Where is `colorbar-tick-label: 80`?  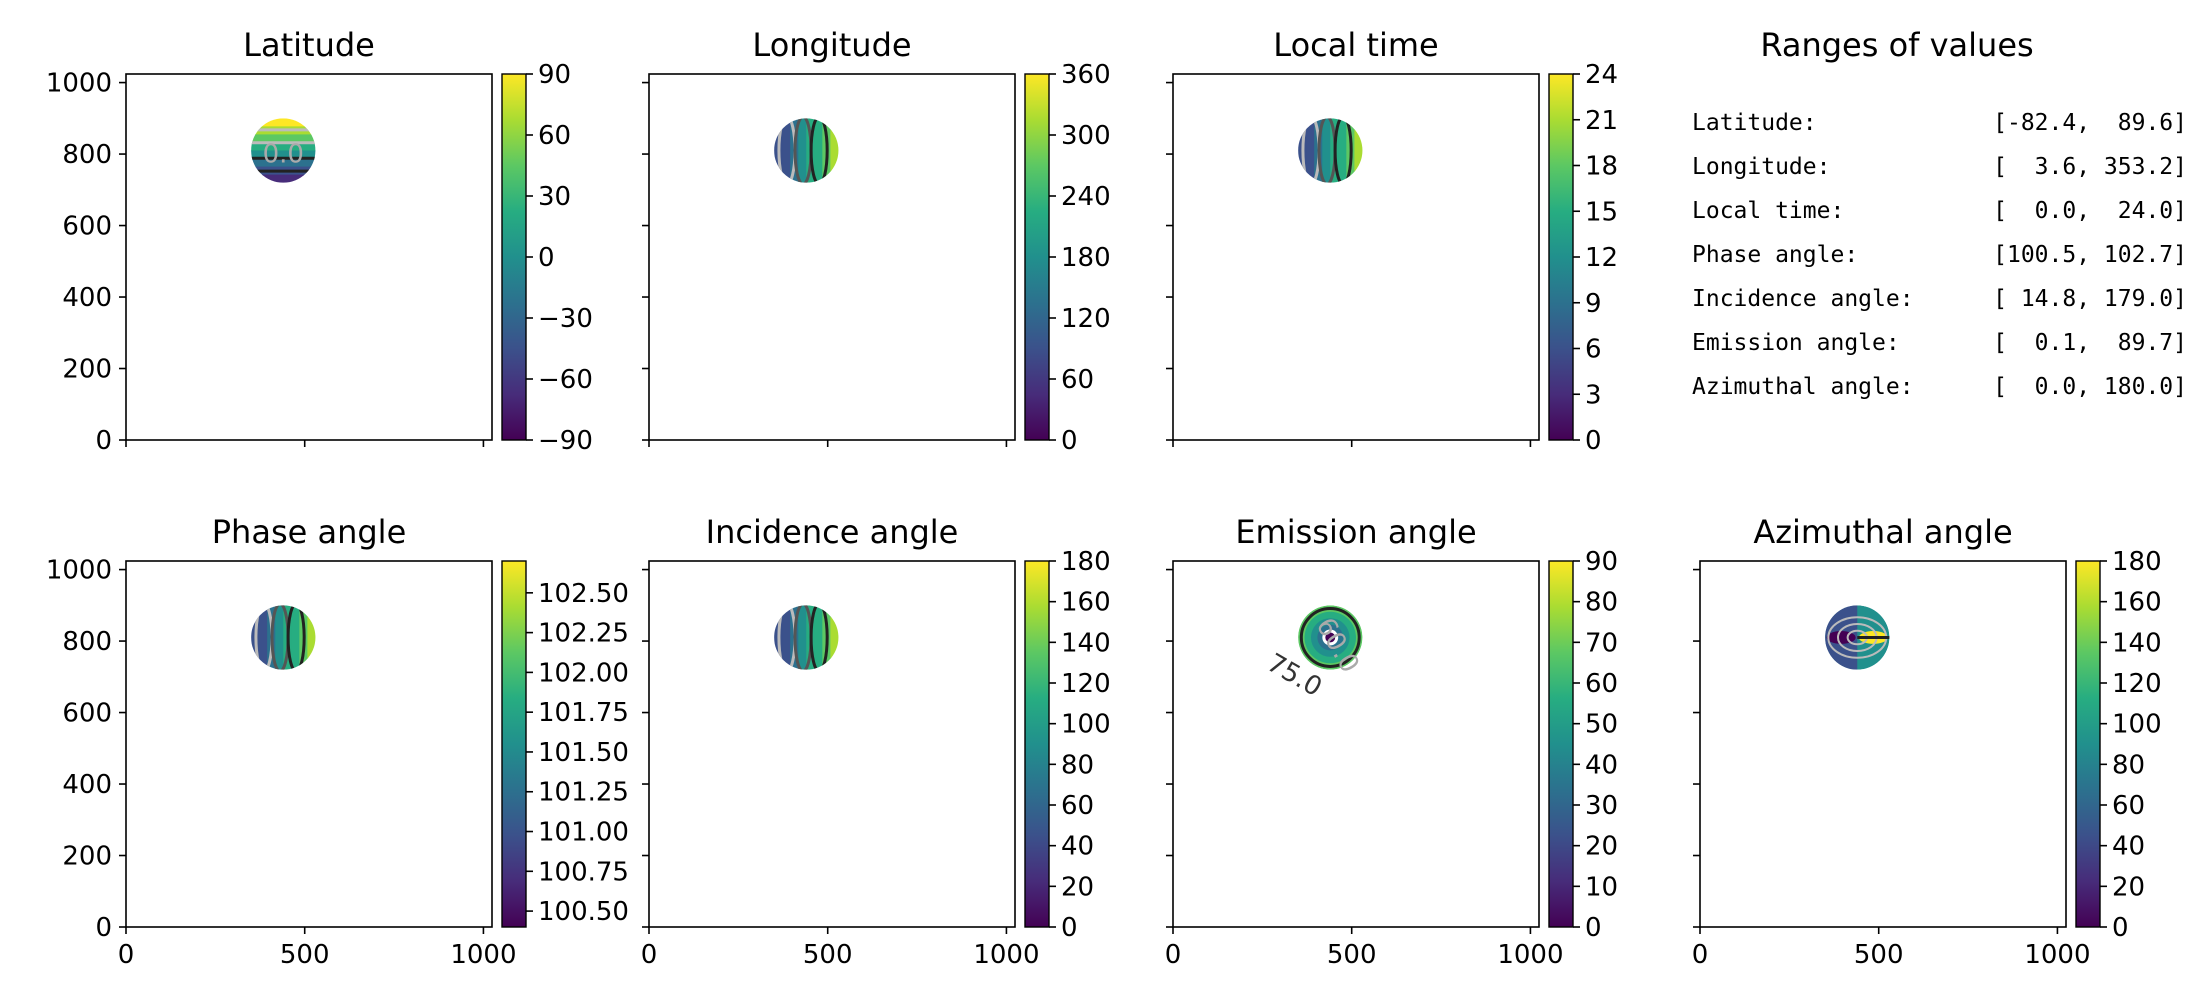
colorbar-tick-label: 80 is located at coordinates (1601, 603).